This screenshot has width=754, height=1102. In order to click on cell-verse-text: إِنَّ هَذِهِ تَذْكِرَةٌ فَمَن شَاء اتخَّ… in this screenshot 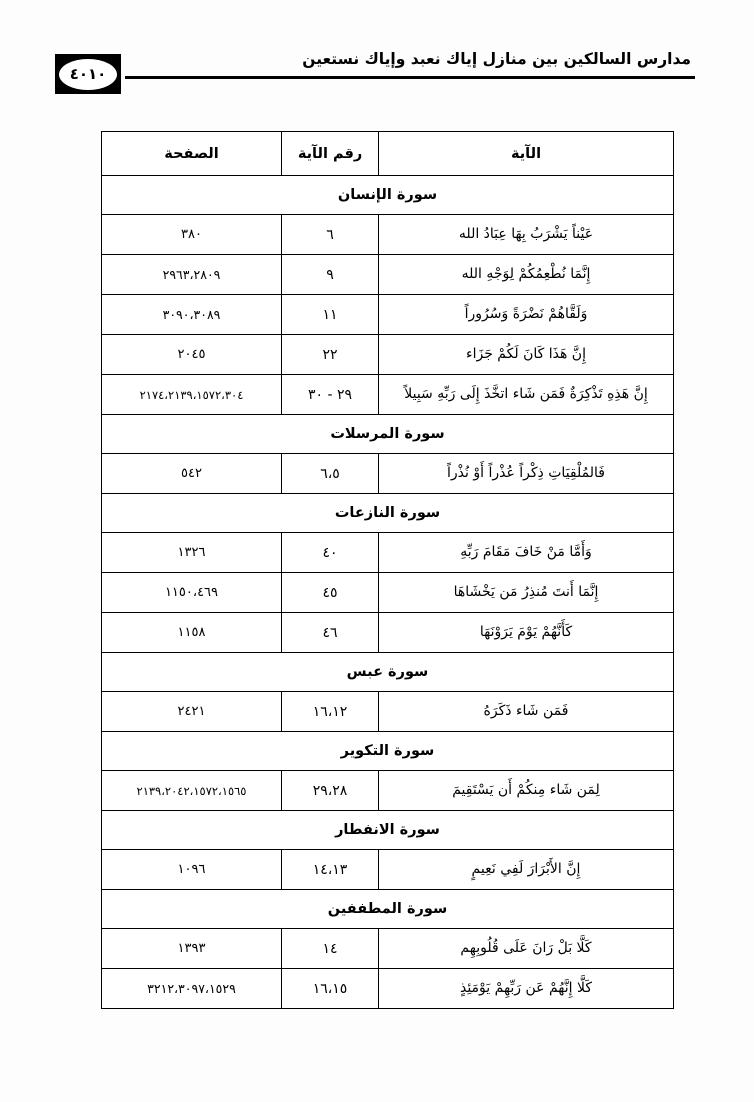, I will do `click(526, 394)`.